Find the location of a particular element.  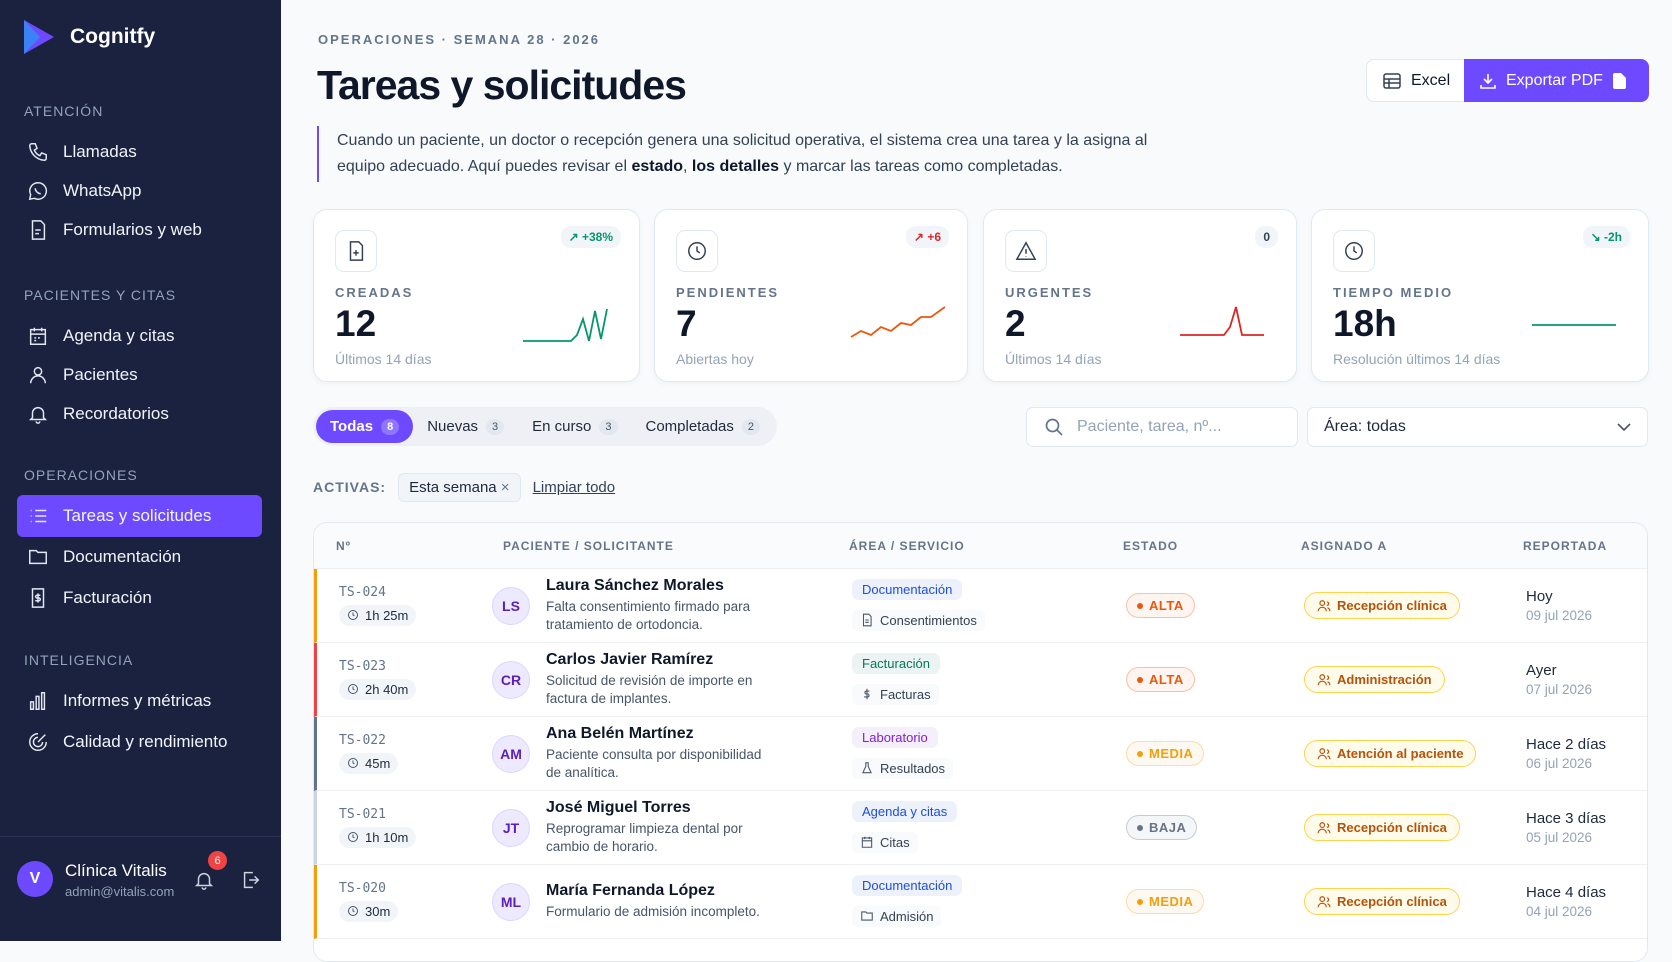

task-detail: Formulario de admisión incompleto. is located at coordinates (653, 912).